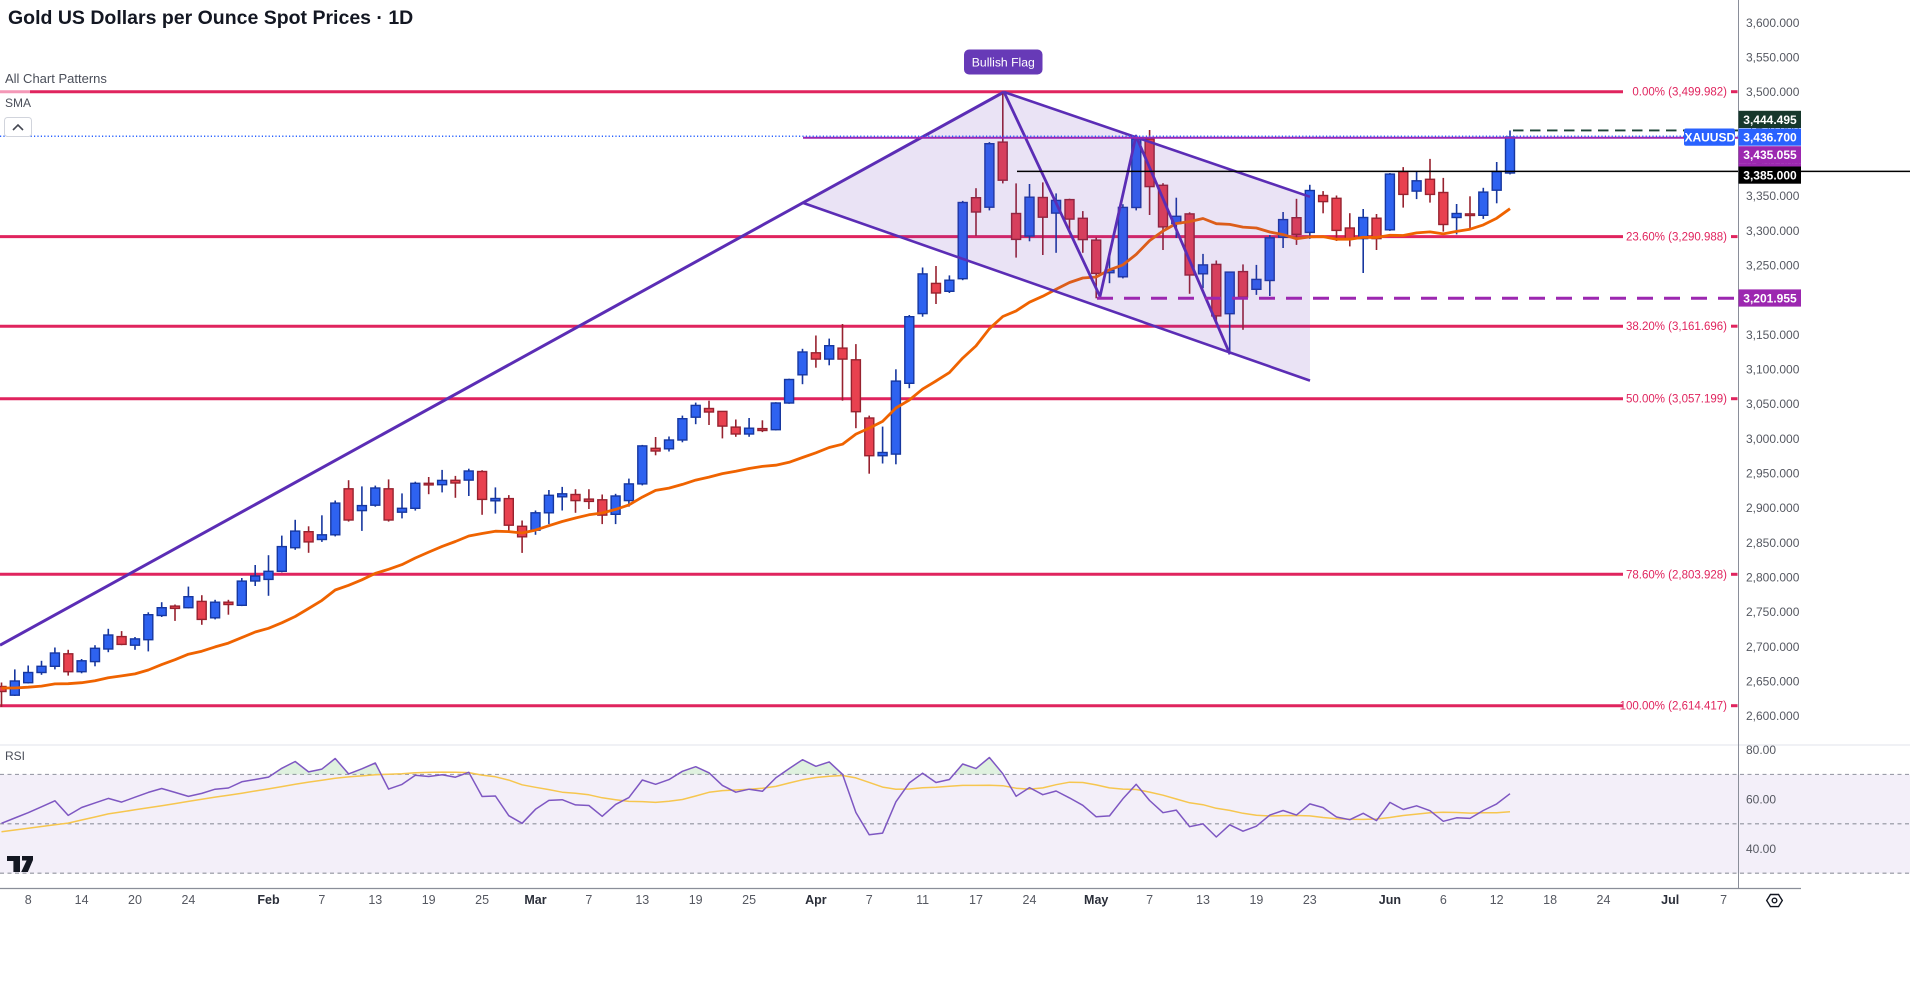  Describe the element at coordinates (18, 103) in the screenshot. I see `svg-text: SMA` at that location.